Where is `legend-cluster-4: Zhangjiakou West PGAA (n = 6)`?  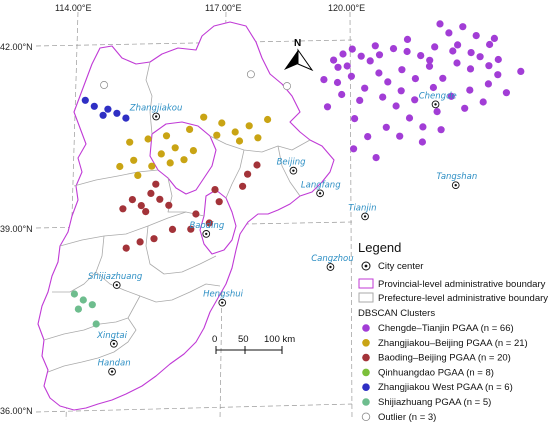
legend-cluster-4: Zhangjiakou West PGAA (n = 6) is located at coordinates (437, 387).